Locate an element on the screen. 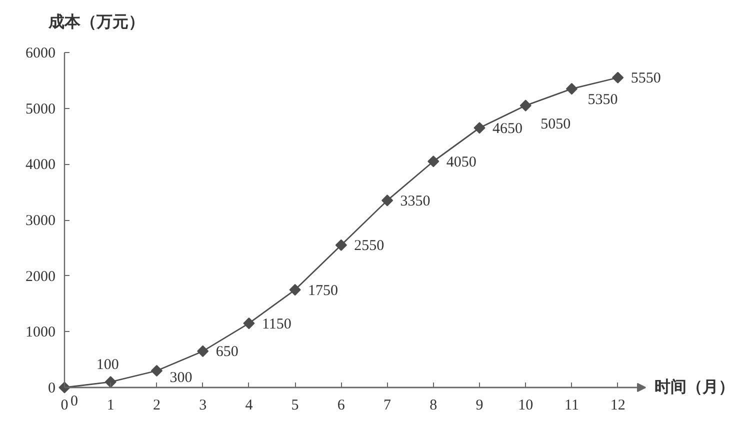 The height and width of the screenshot is (430, 746). y-tick-label: 1000 is located at coordinates (41, 332).